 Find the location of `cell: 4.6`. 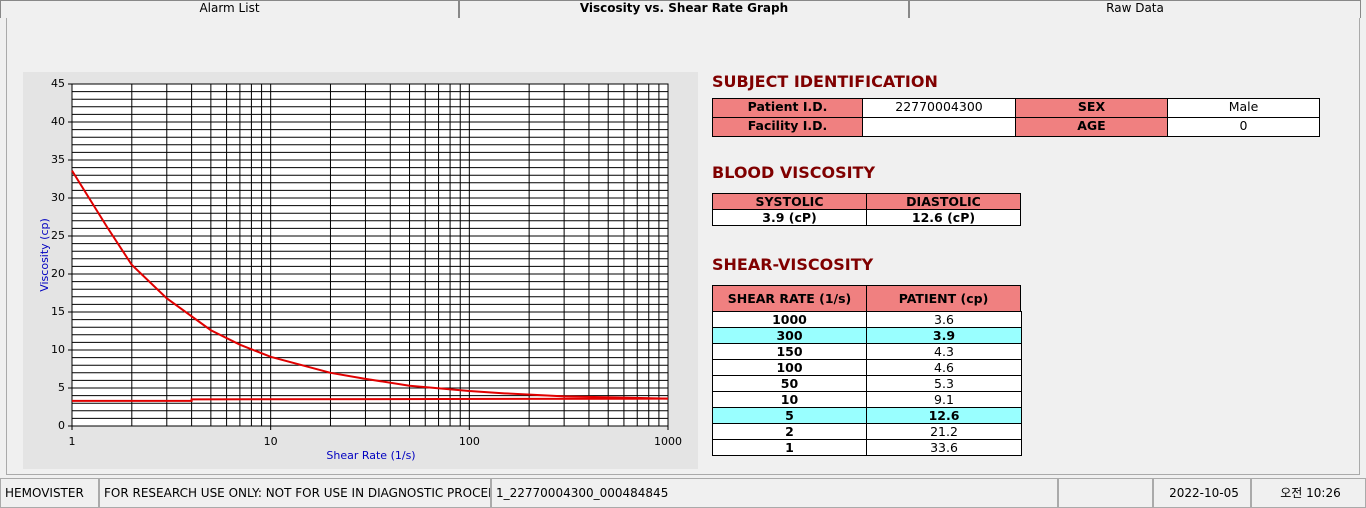

cell: 4.6 is located at coordinates (944, 367).